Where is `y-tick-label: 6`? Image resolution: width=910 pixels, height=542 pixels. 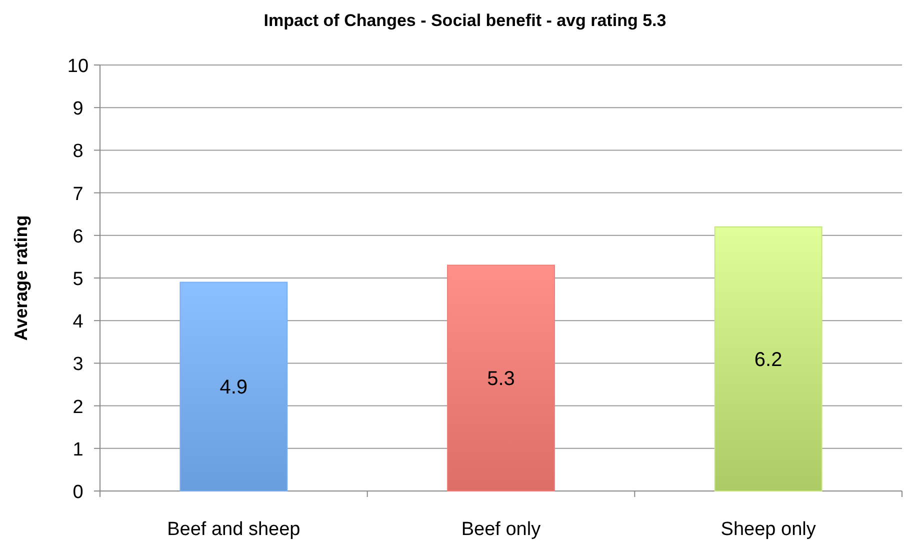 y-tick-label: 6 is located at coordinates (78, 237).